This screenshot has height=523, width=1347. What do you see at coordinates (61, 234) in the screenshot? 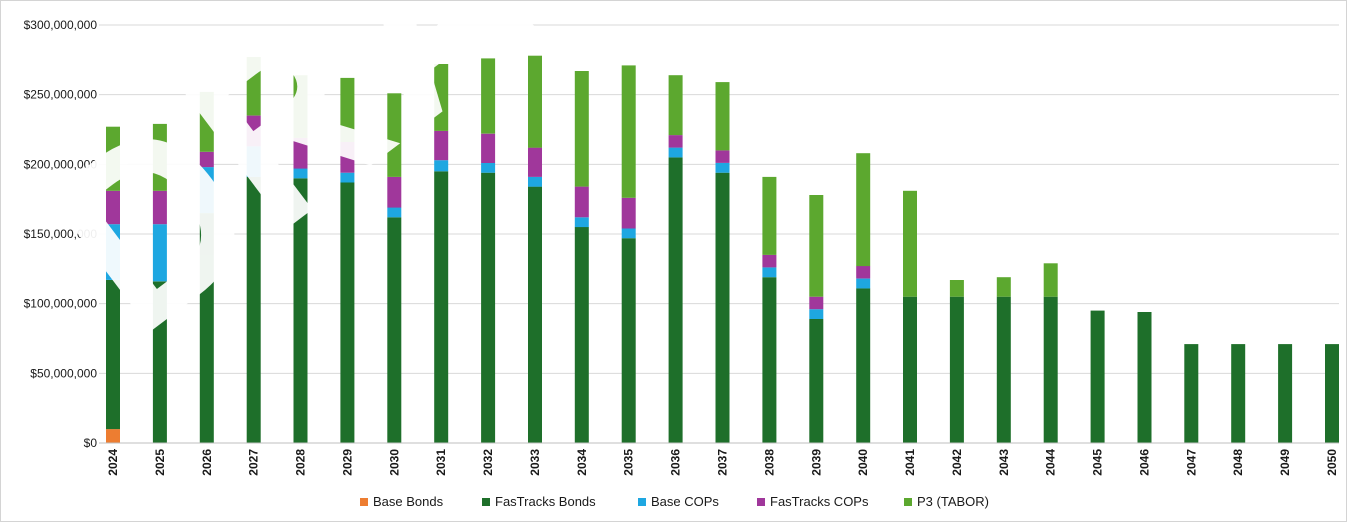
I see `y-tick-label: $150,000,000` at bounding box center [61, 234].